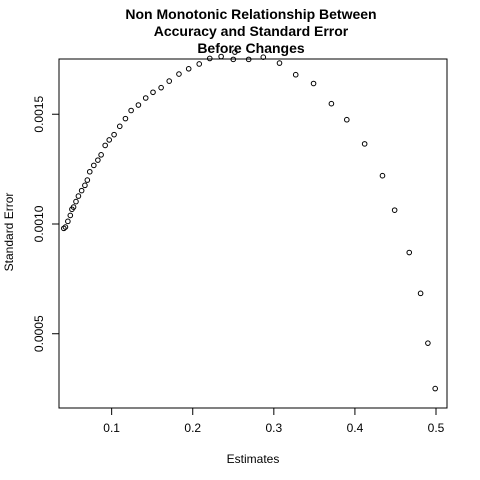  What do you see at coordinates (39, 223) in the screenshot?
I see `y-tick-label: 0.0010` at bounding box center [39, 223].